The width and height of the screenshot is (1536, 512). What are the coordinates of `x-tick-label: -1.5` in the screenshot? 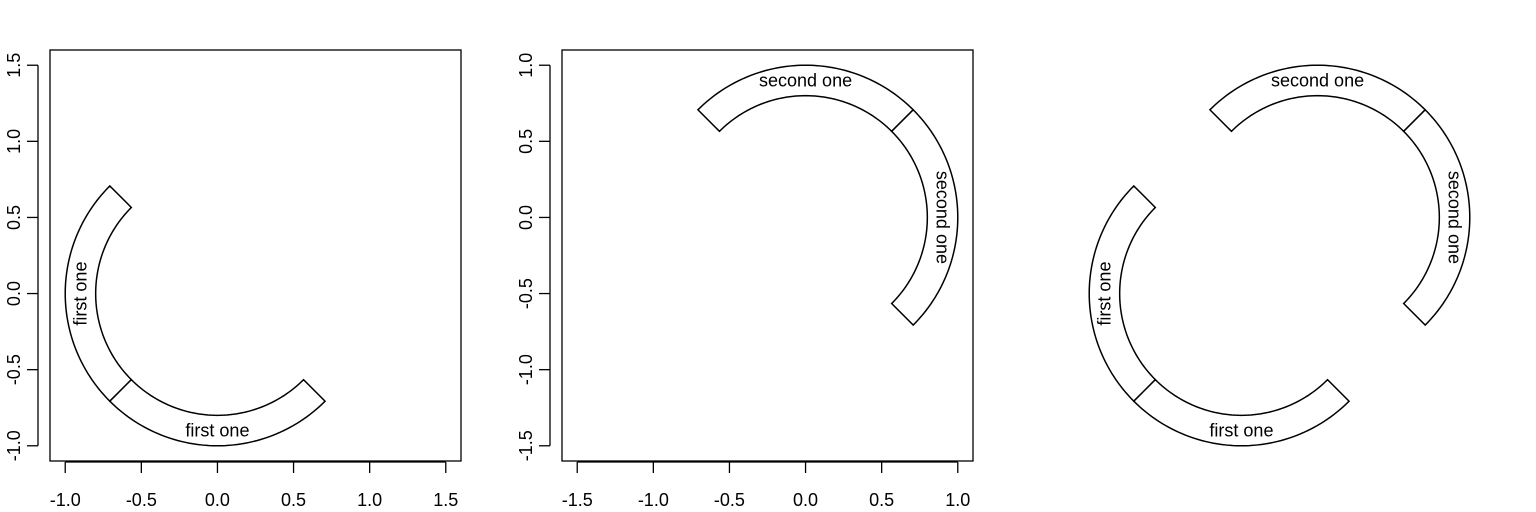 It's located at (577, 500).